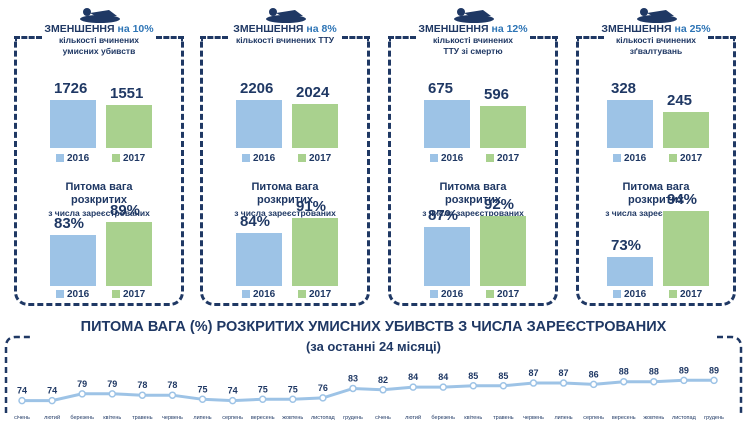 Image resolution: width=747 pixels, height=426 pixels. Describe the element at coordinates (624, 372) in the screenshot. I see `data-label: 88` at that location.